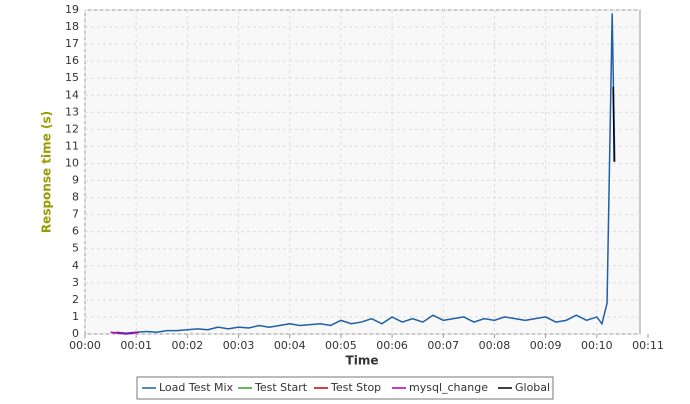  Describe the element at coordinates (72, 94) in the screenshot. I see `y-tick-label: 14` at that location.